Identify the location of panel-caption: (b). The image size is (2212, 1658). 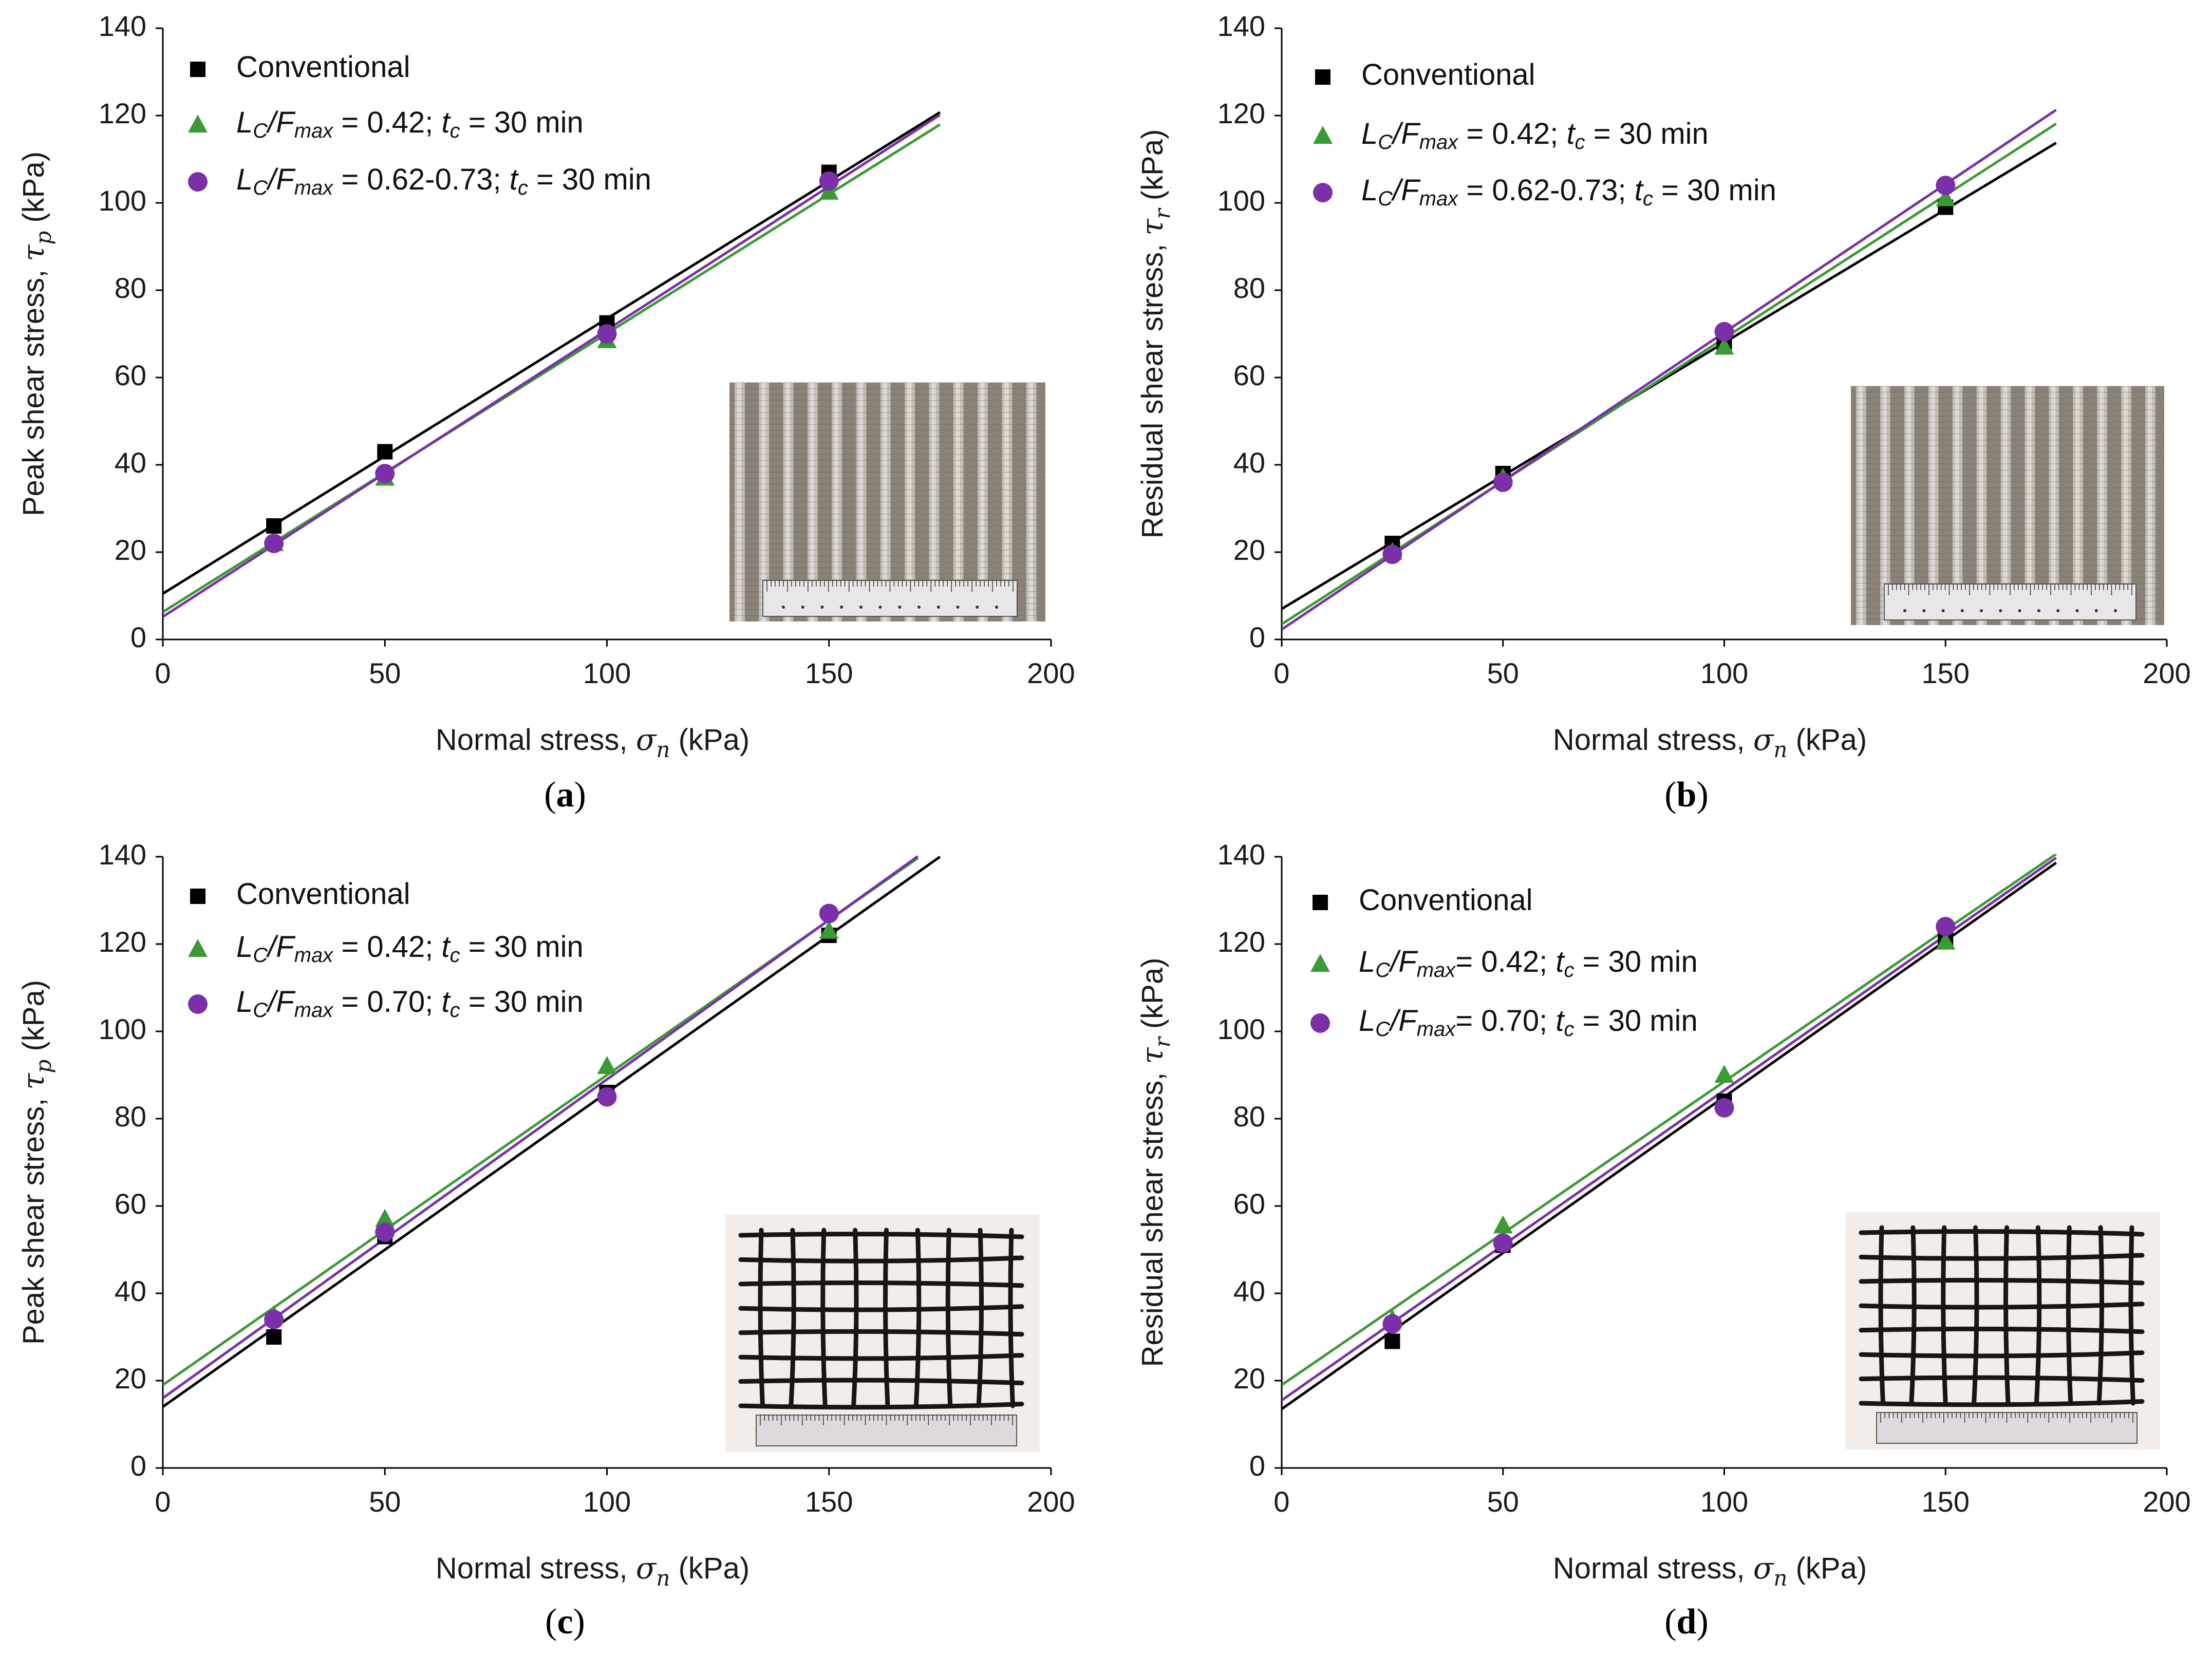
(1686, 795).